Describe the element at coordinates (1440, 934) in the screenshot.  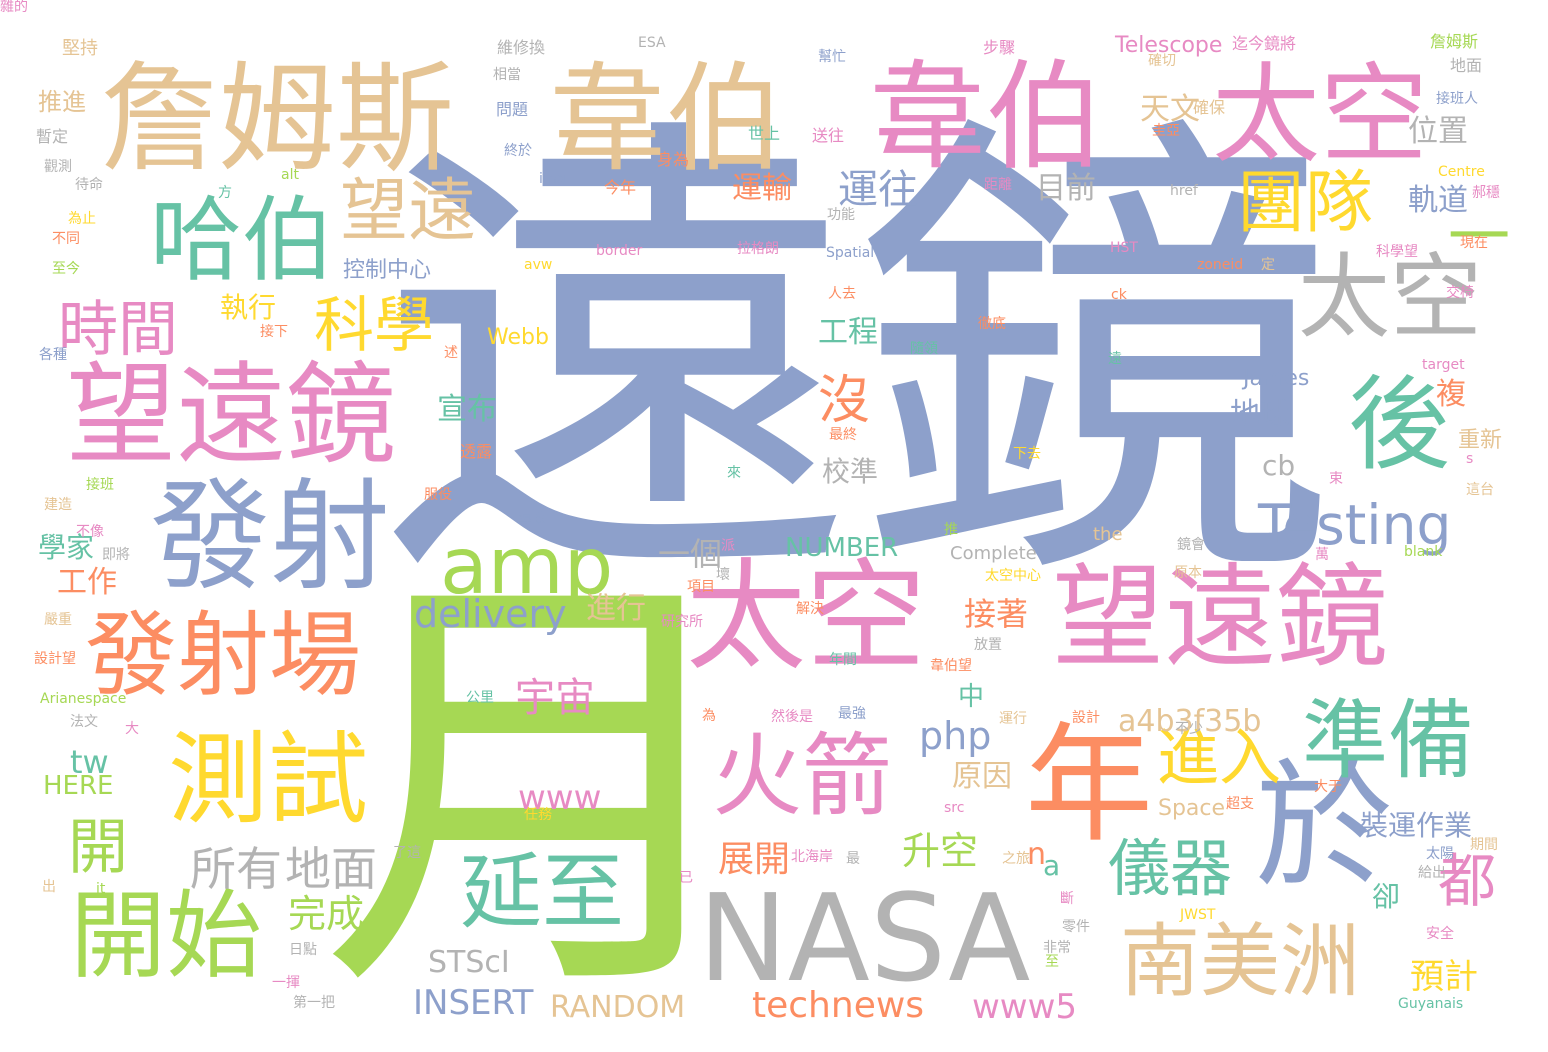
I see `cloud-word: 安全` at that location.